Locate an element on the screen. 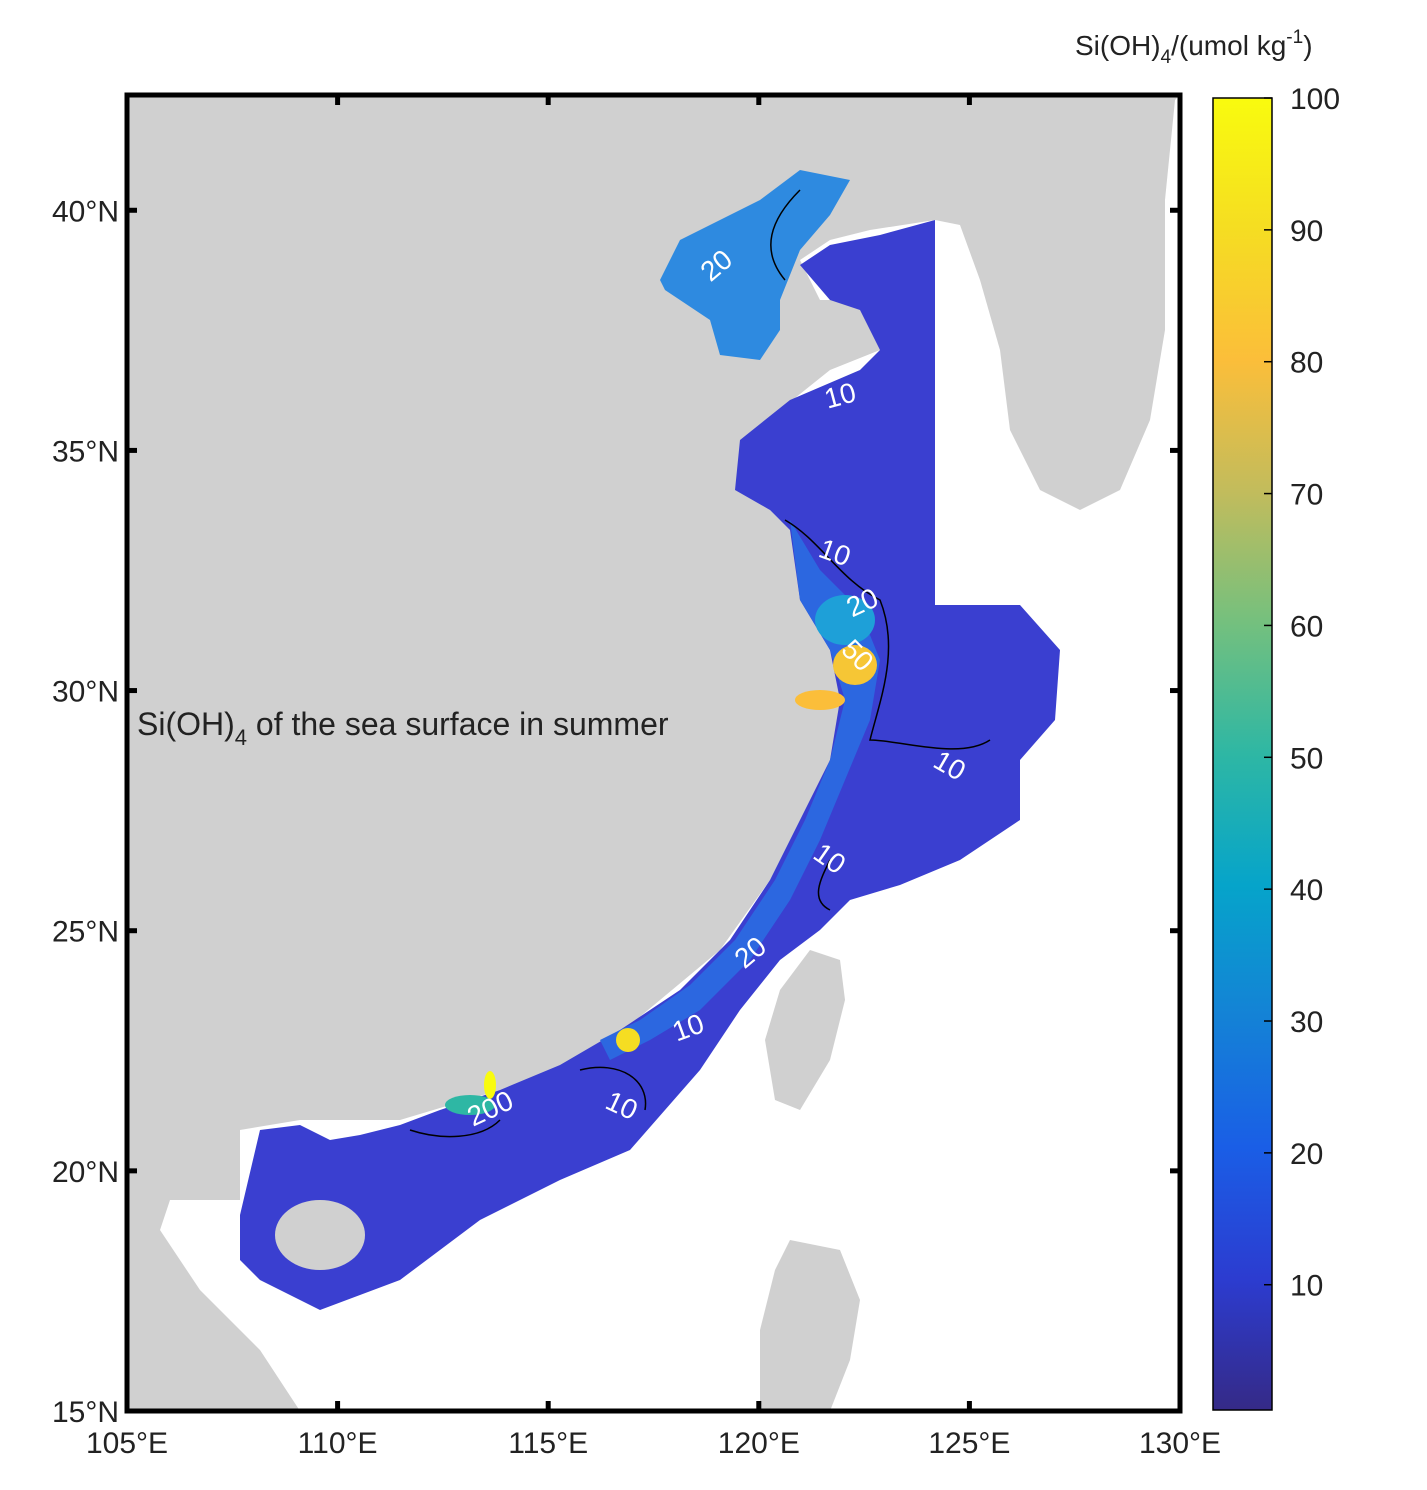  x-tick-label: 105°E is located at coordinates (127, 1443).